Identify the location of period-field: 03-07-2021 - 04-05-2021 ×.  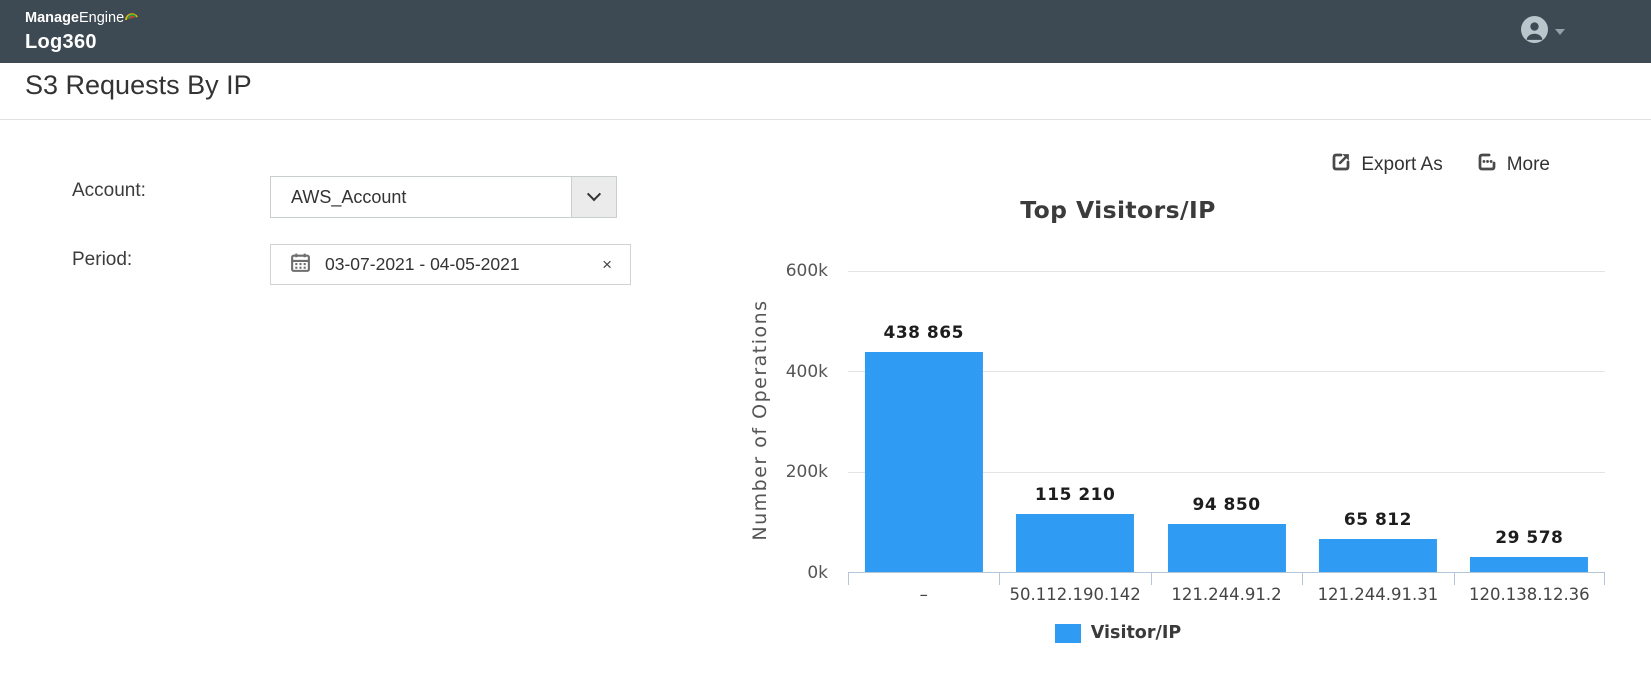
(450, 264).